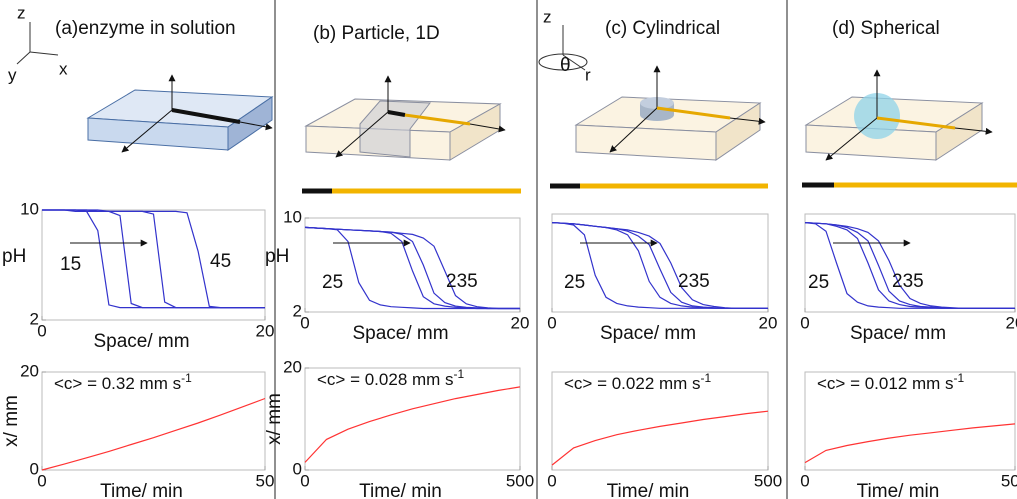 The image size is (1017, 499). I want to click on annotation-text: <c> = 0.028 mm s, so click(385, 379).